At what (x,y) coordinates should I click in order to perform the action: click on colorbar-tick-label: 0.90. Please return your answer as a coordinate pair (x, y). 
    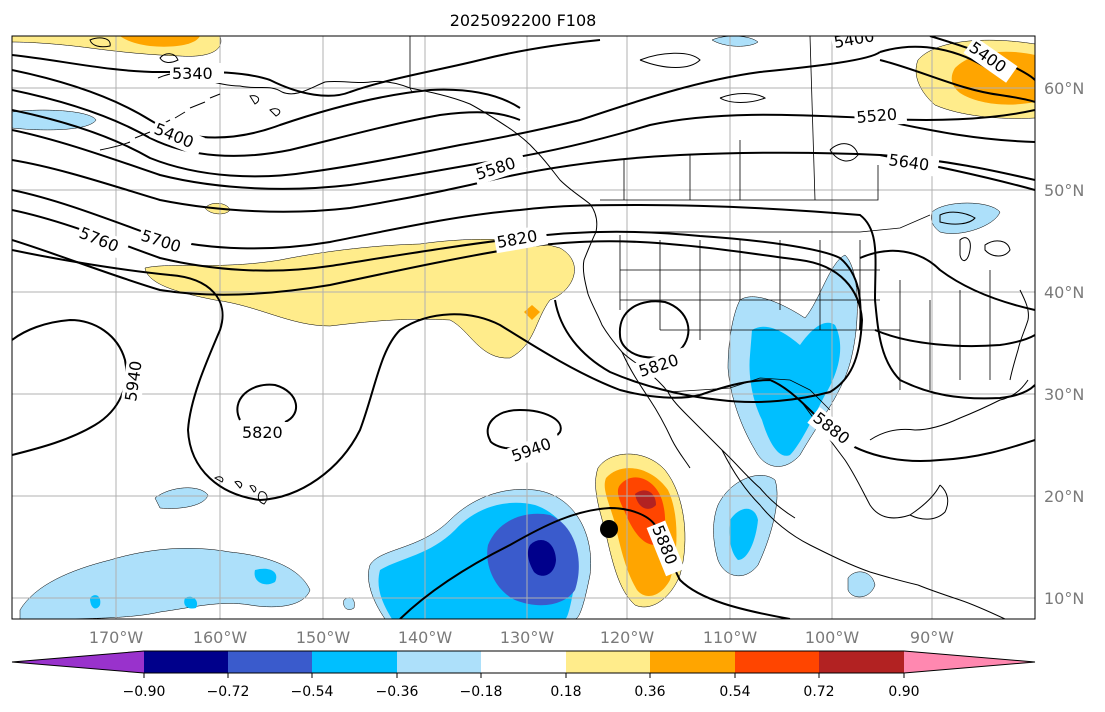
    Looking at the image, I should click on (903, 692).